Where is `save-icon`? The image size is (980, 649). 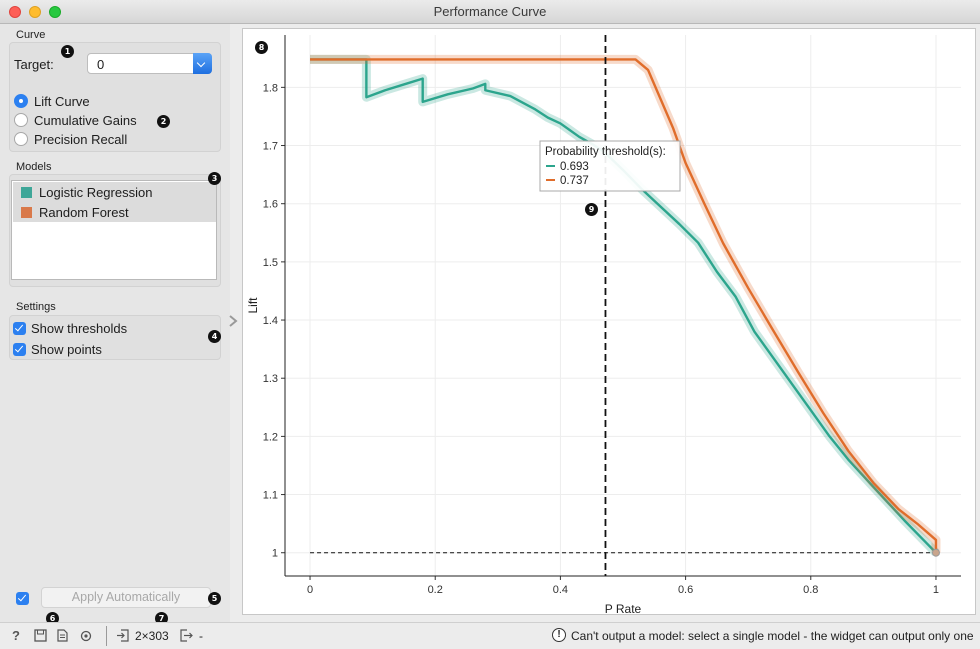
save-icon is located at coordinates (40, 635).